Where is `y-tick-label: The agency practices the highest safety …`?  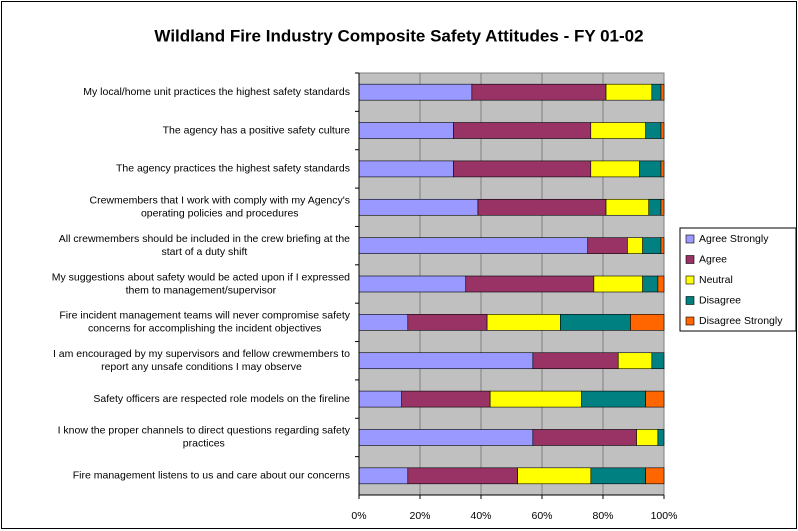 y-tick-label: The agency practices the highest safety … is located at coordinates (233, 169).